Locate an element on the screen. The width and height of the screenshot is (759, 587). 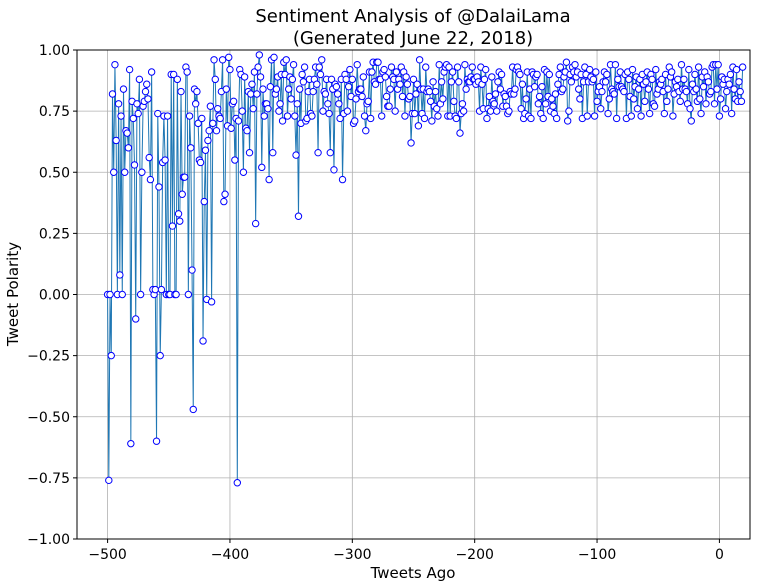
y-tick-label: −0.50 is located at coordinates (48, 418).